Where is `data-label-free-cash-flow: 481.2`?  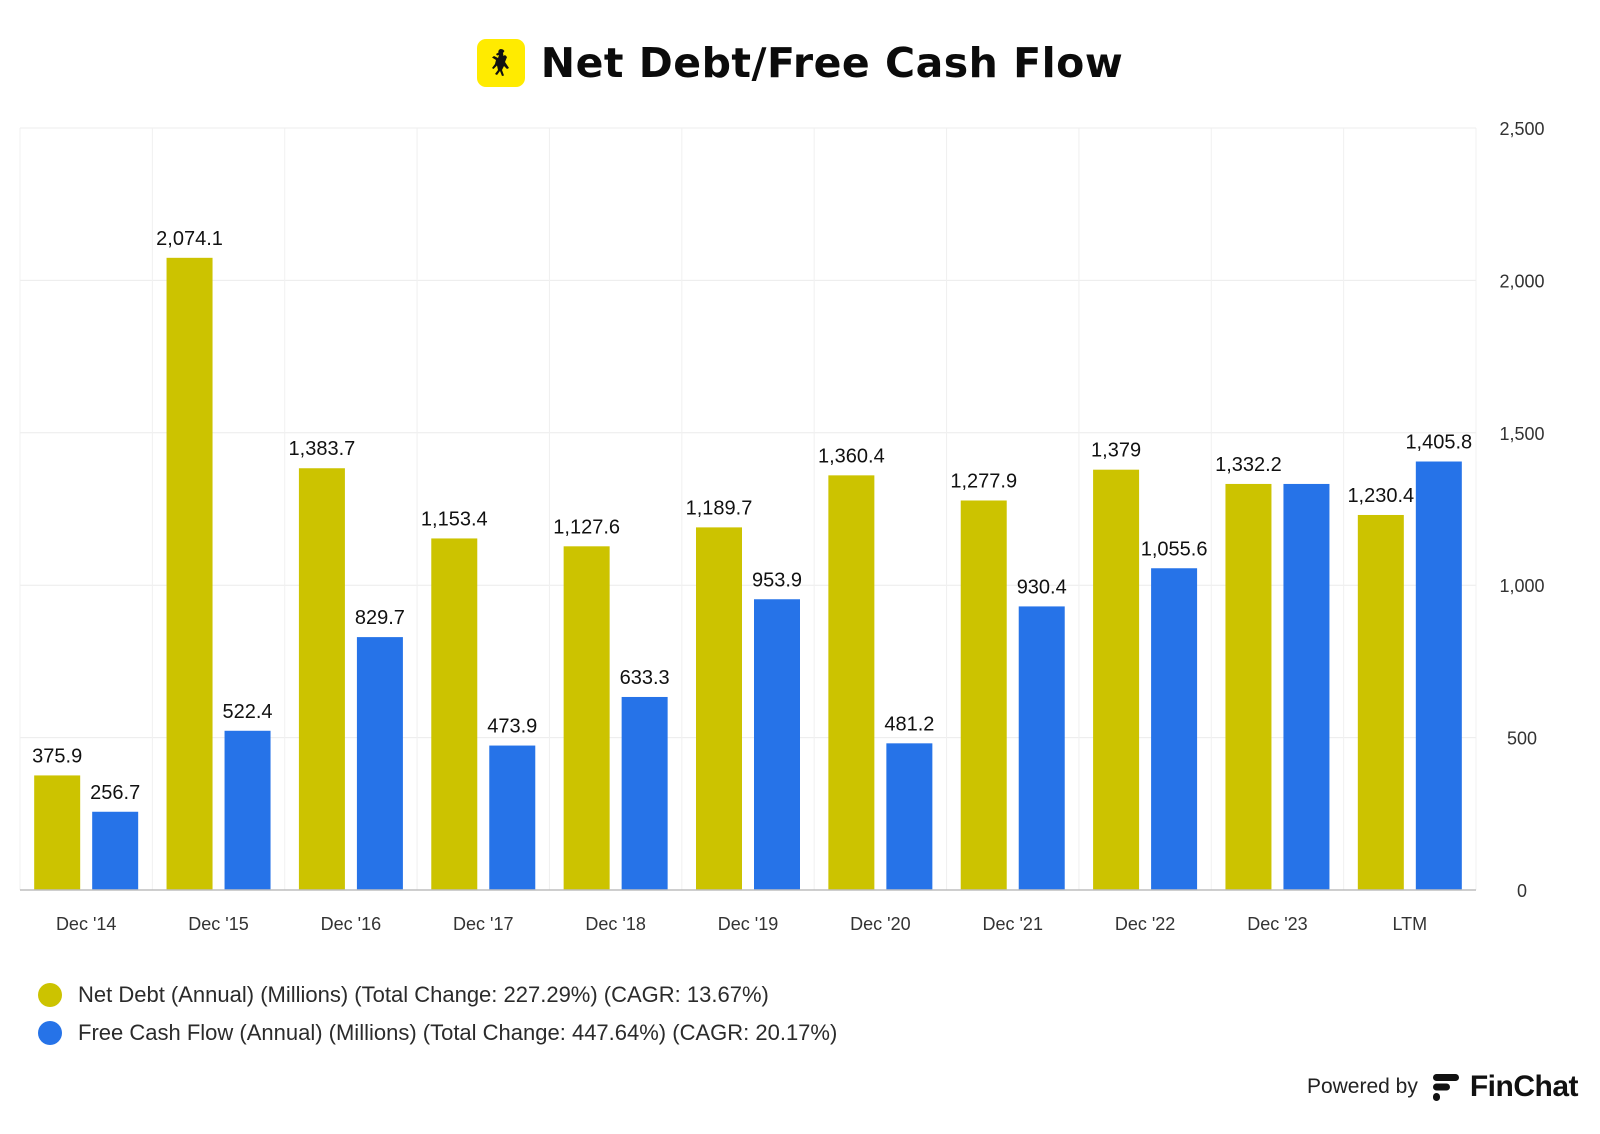 data-label-free-cash-flow: 481.2 is located at coordinates (909, 724).